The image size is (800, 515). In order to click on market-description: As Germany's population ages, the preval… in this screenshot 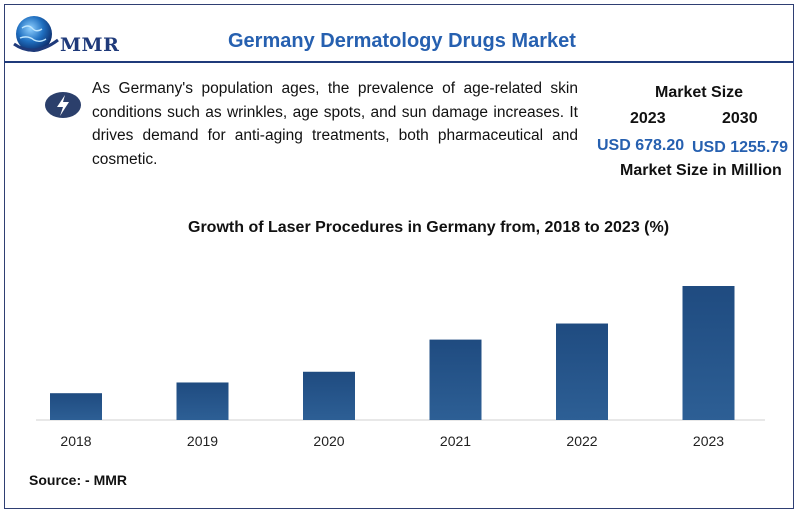, I will do `click(335, 124)`.